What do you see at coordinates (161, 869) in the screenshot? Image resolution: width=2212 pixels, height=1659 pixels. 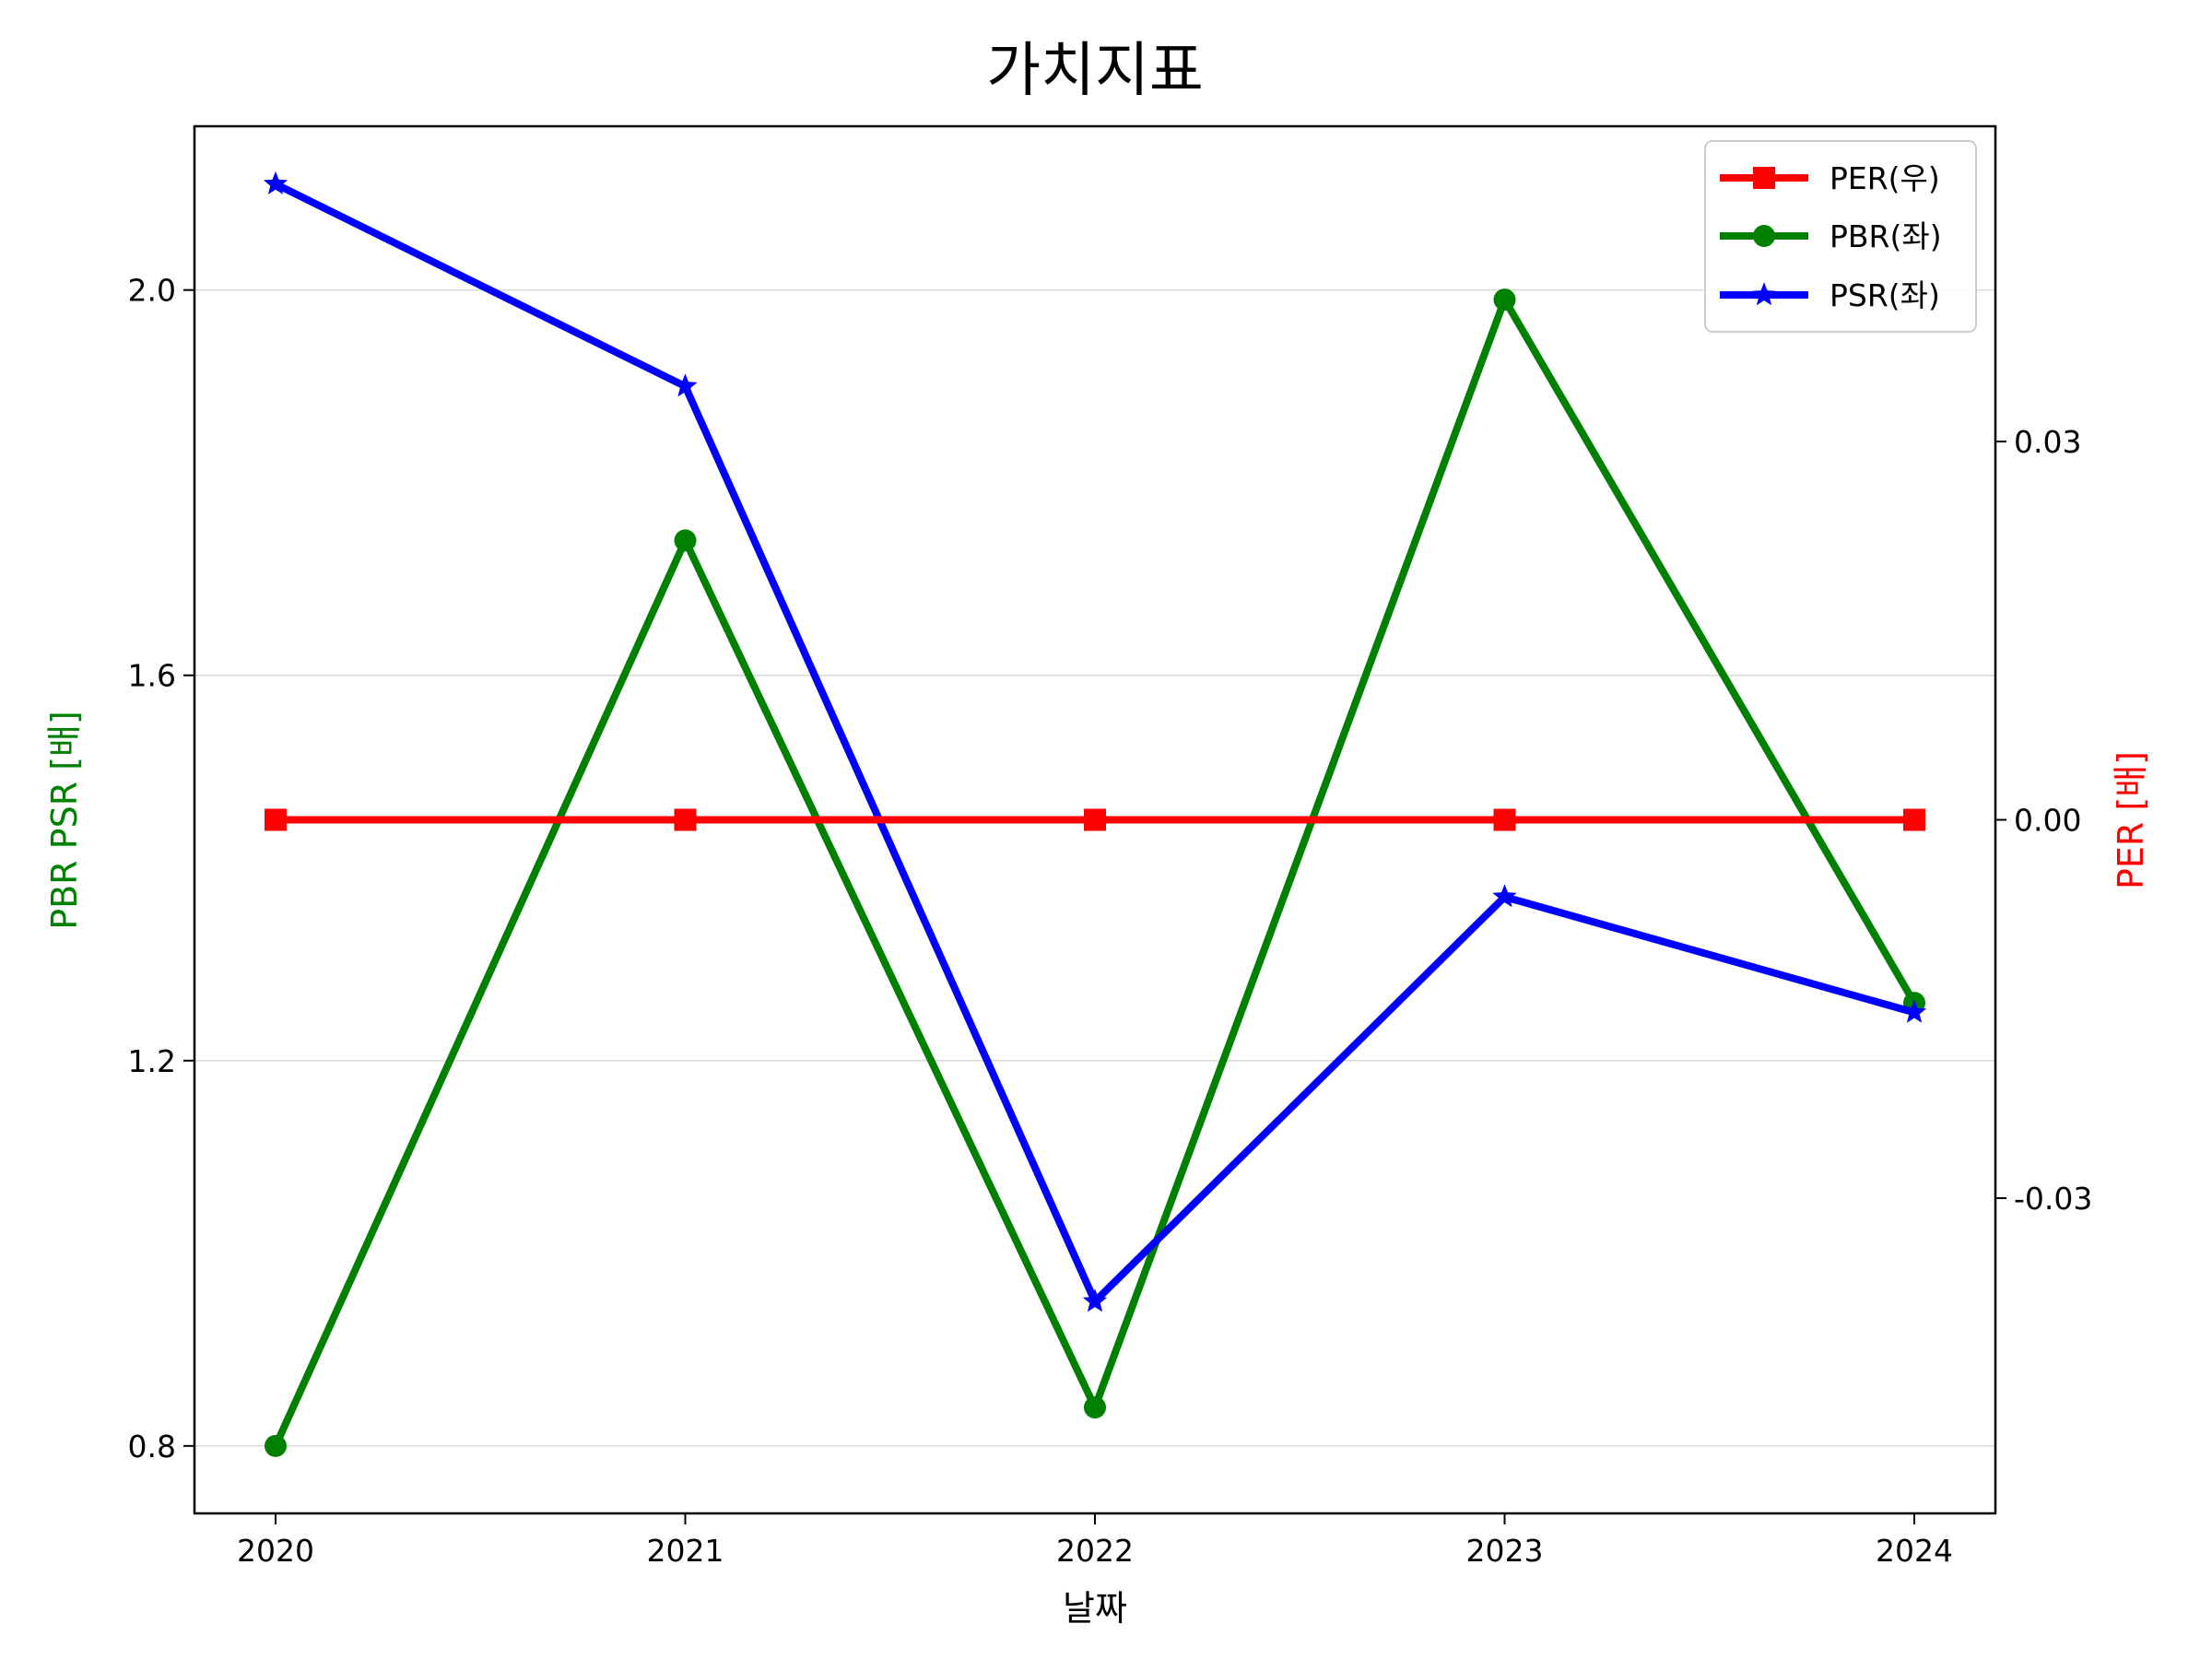 I see `left-y-axis-ticks: 0.8 1.2 1.6 2.0` at bounding box center [161, 869].